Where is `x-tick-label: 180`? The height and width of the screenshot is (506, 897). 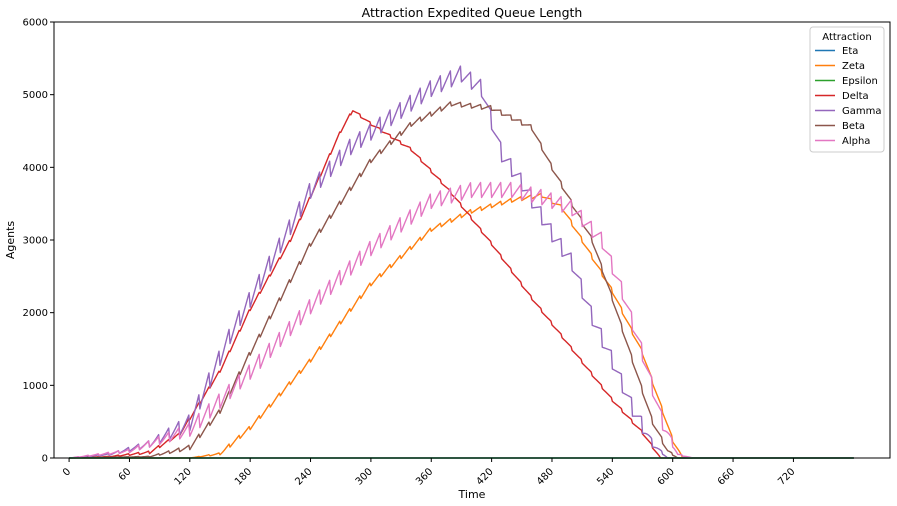 x-tick-label: 180 is located at coordinates (243, 476).